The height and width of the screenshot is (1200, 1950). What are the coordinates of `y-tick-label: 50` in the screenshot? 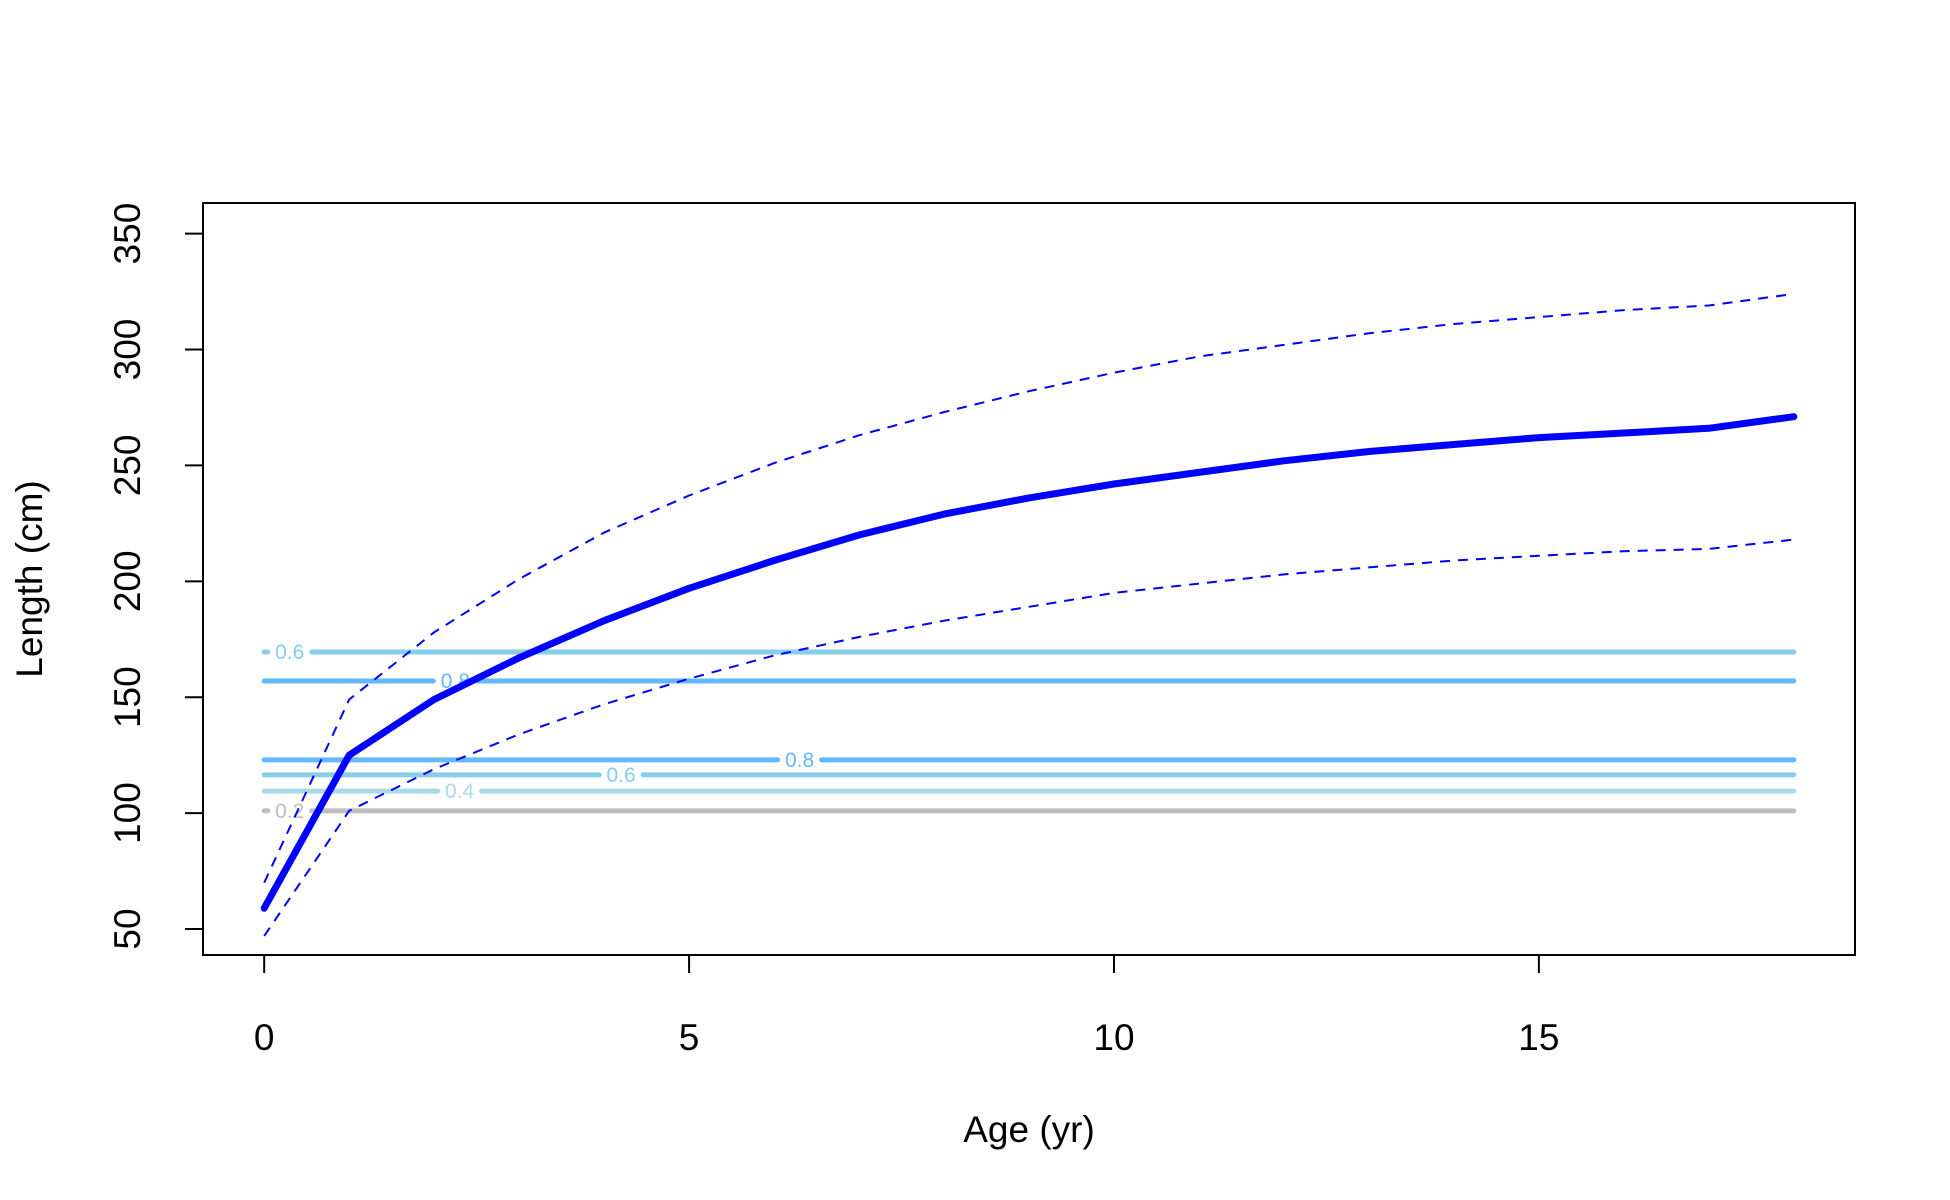 It's located at (127, 928).